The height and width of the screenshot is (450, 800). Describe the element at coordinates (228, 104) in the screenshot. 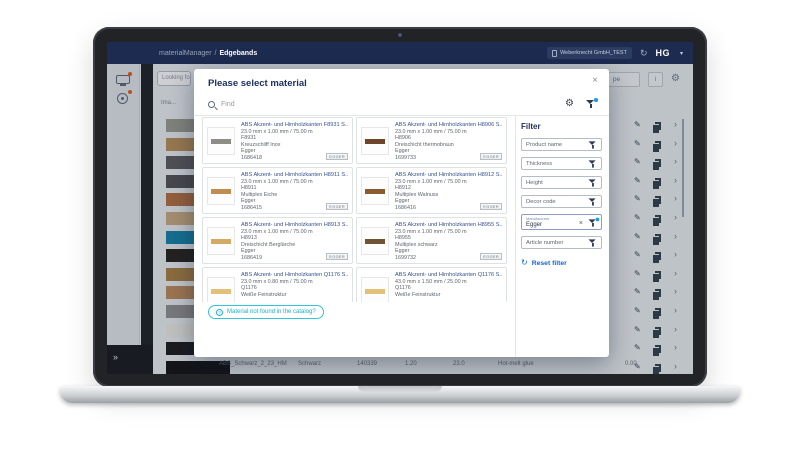

I see `search-input: Find` at that location.